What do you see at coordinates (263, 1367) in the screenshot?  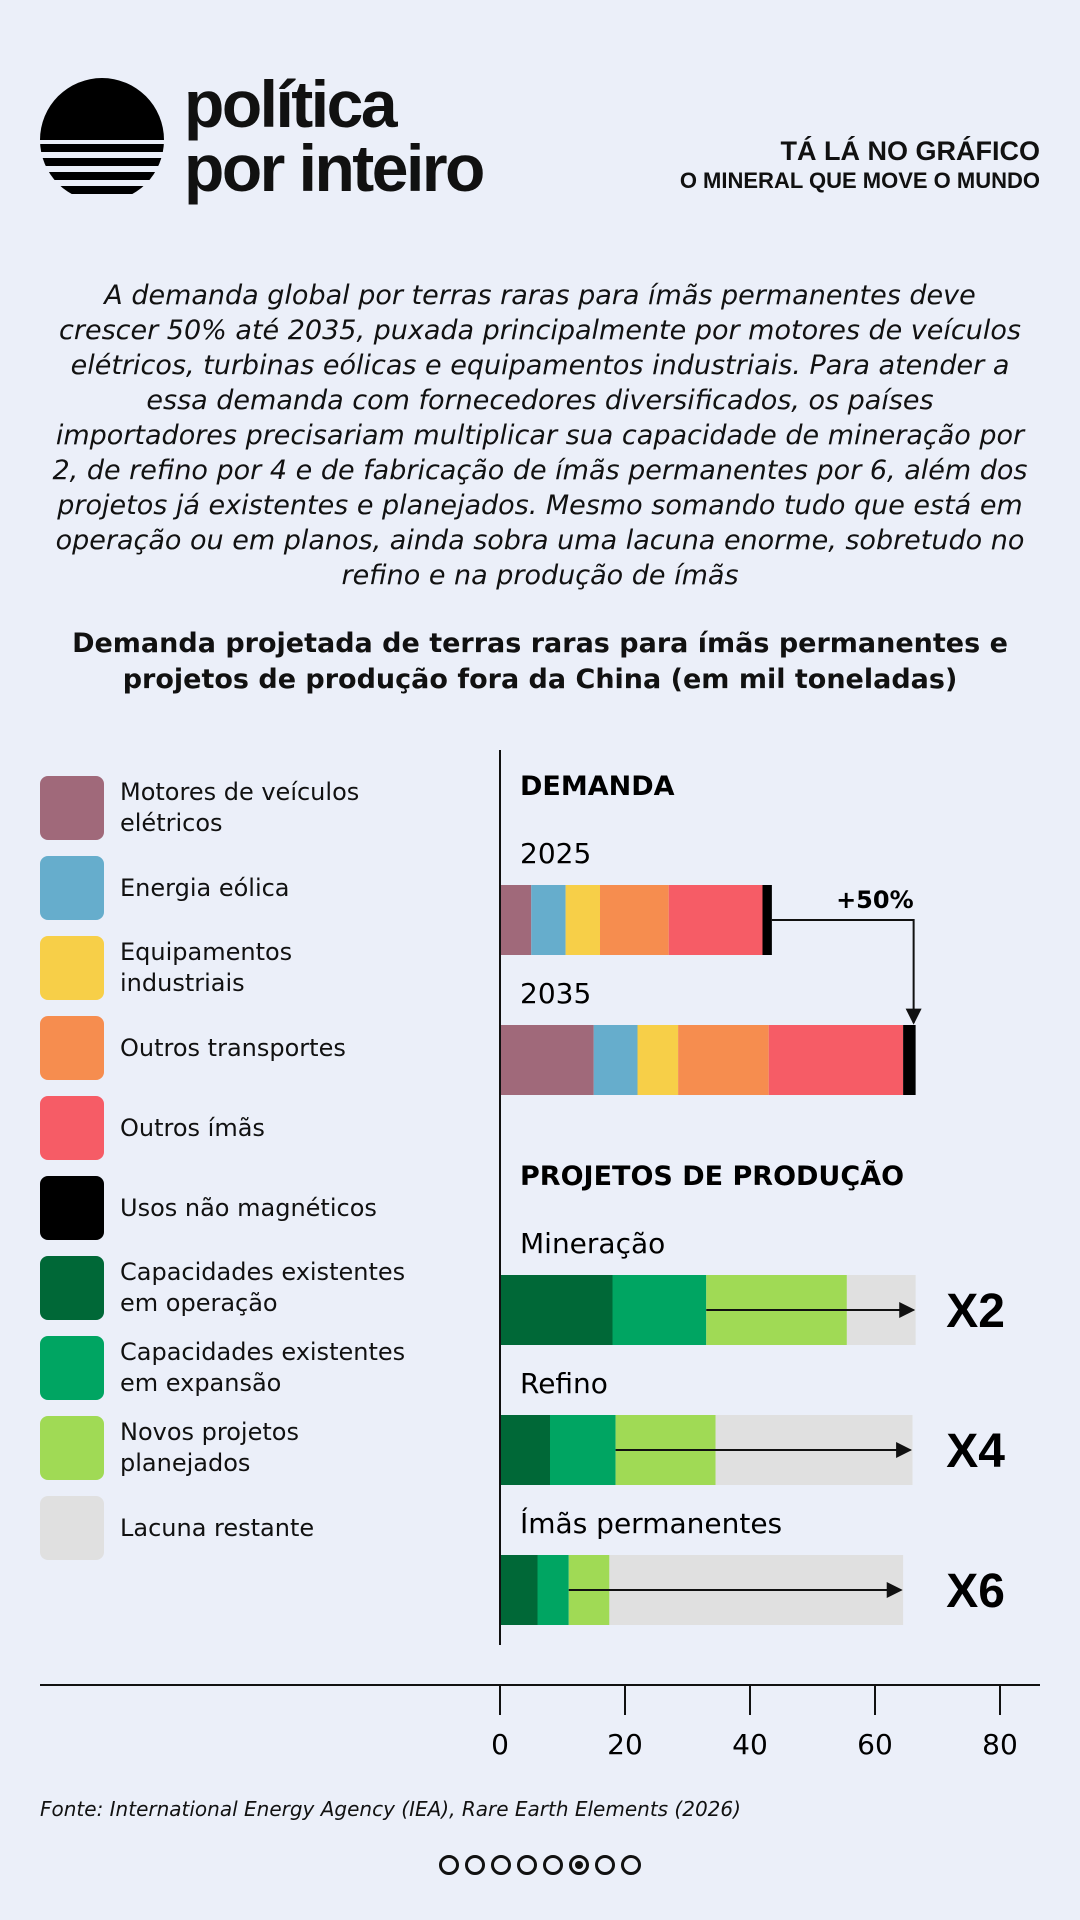 I see `legend-label: Capacidades existentes em expansão` at bounding box center [263, 1367].